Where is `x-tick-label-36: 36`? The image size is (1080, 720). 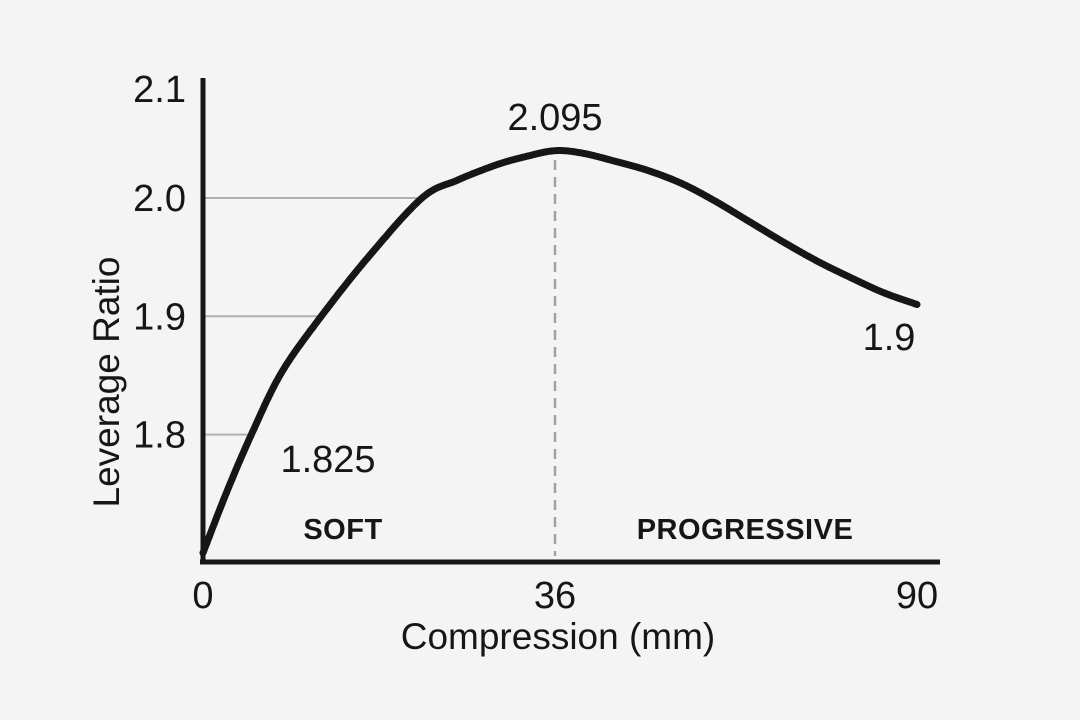
x-tick-label-36: 36 is located at coordinates (555, 596).